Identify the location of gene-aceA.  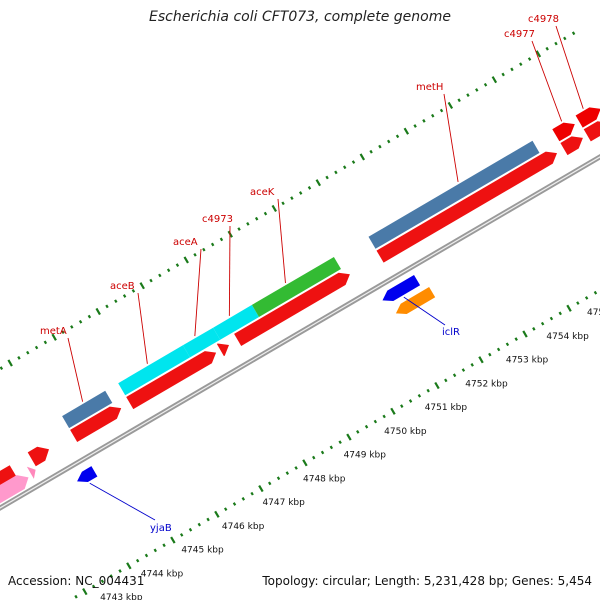
(201, 342).